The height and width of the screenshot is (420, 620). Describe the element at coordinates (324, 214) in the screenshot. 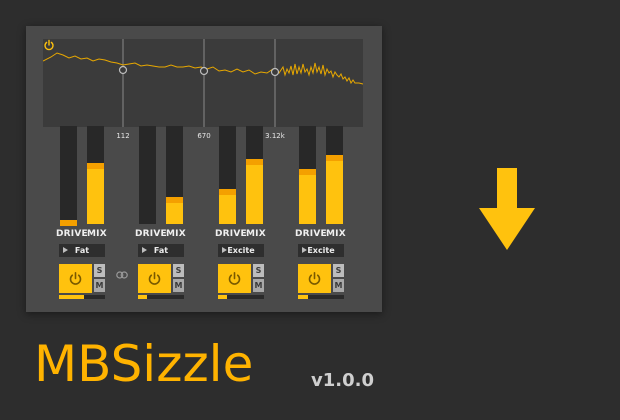

I see `band-4: DRIVE MIX Excite S M` at that location.